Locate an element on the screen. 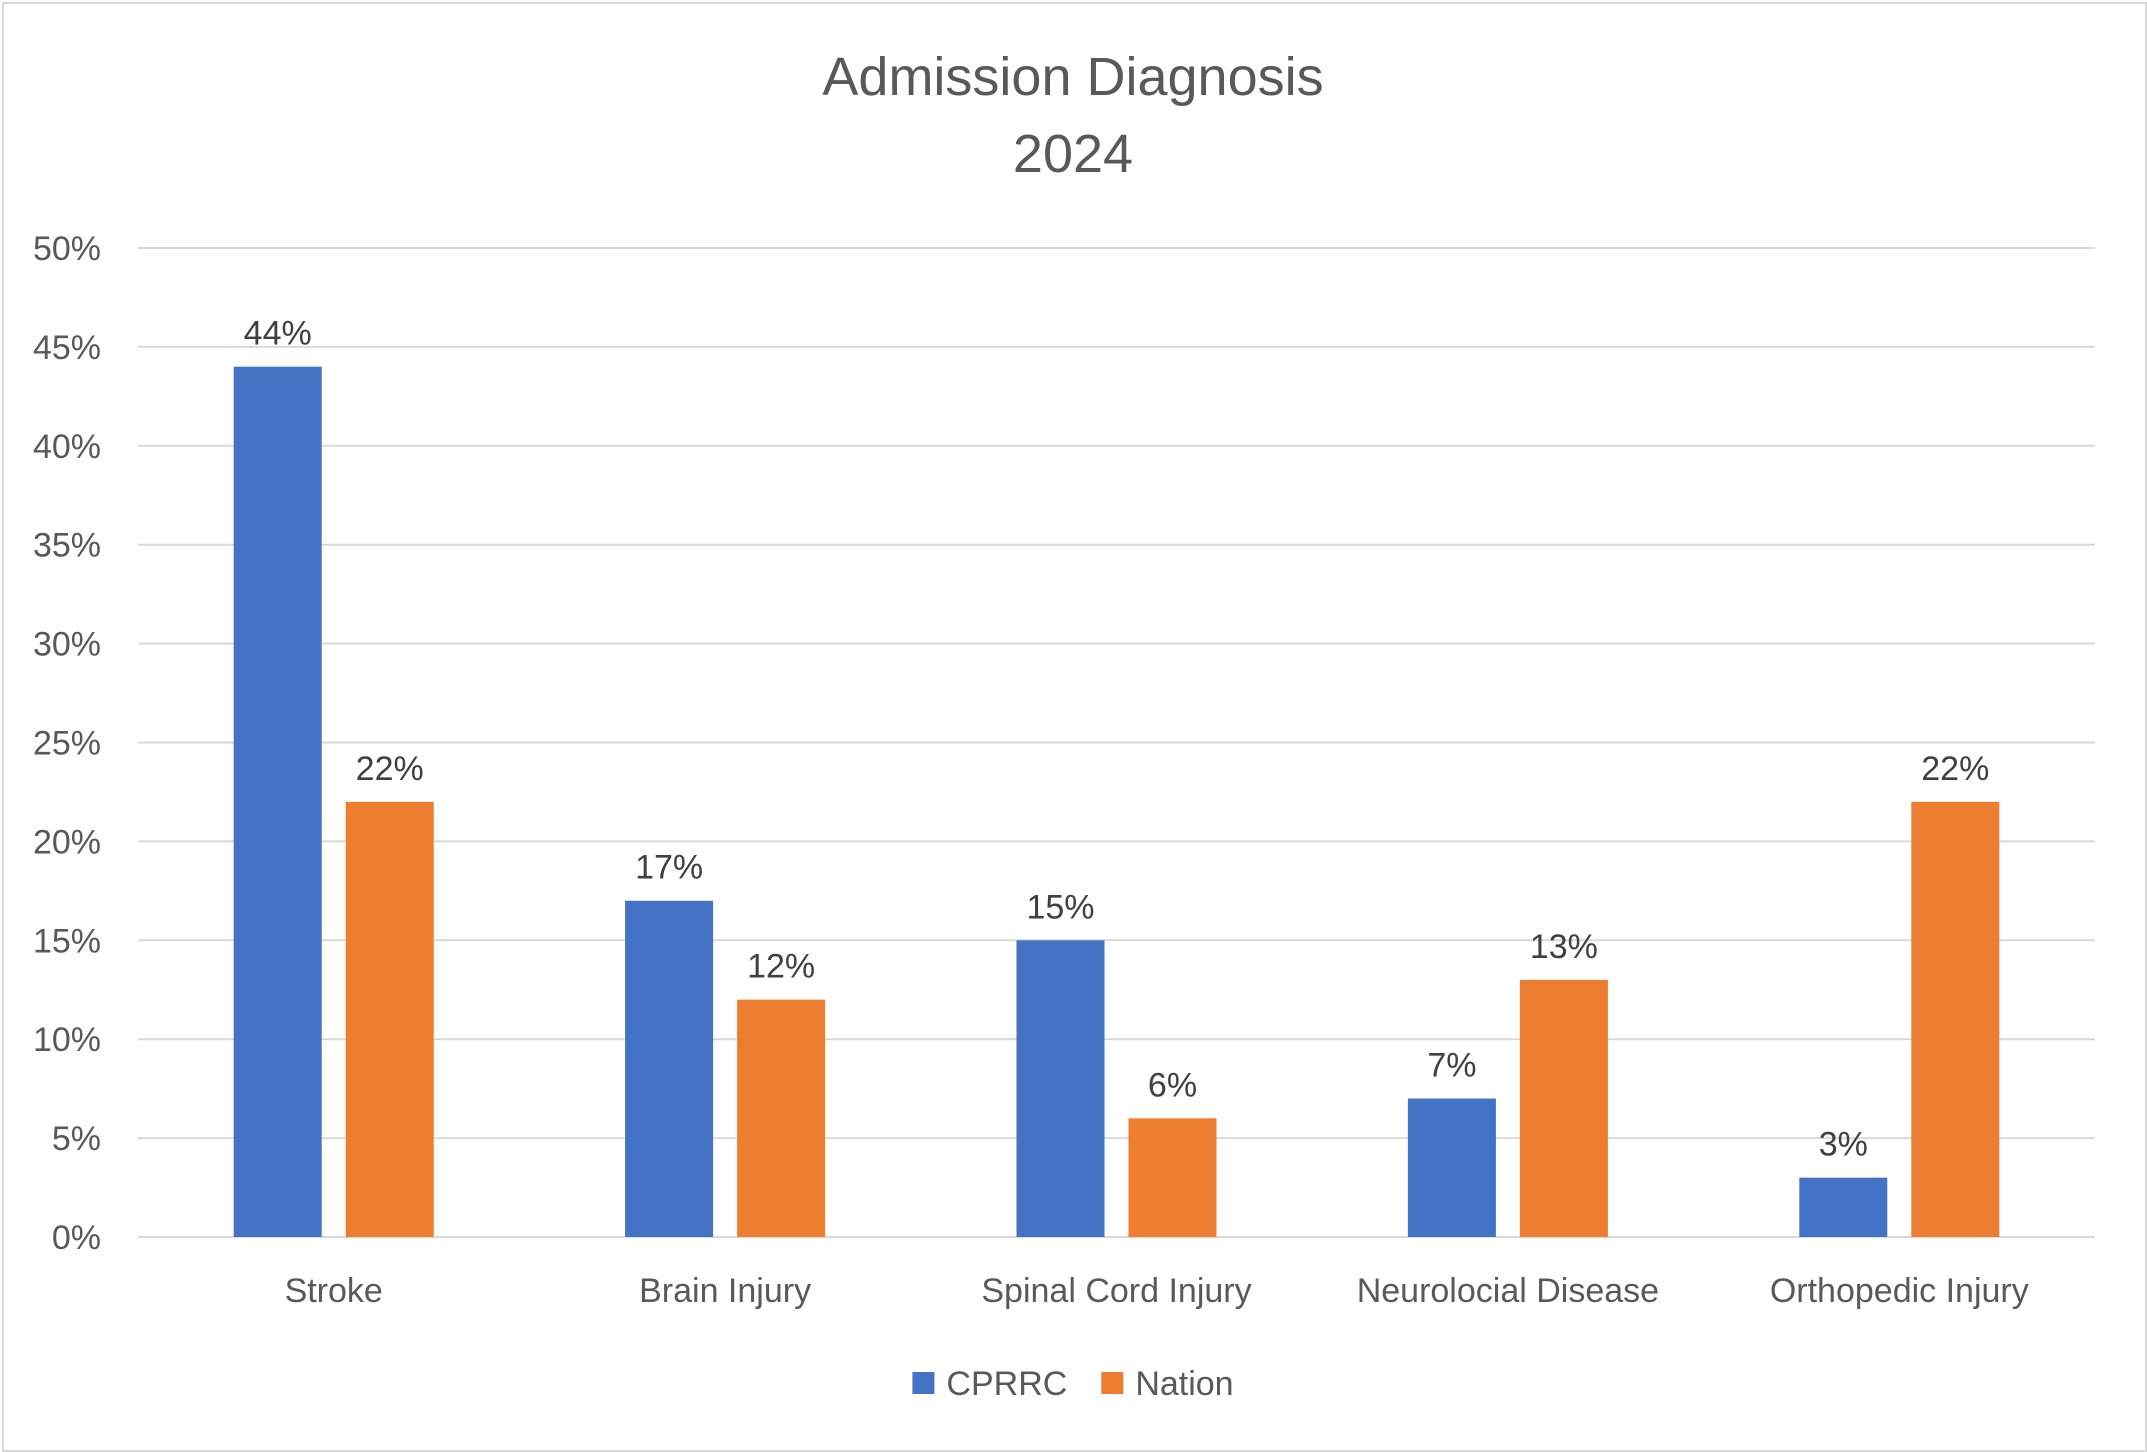 This screenshot has width=2147, height=1452. y-tick-label: 5% is located at coordinates (76, 1139).